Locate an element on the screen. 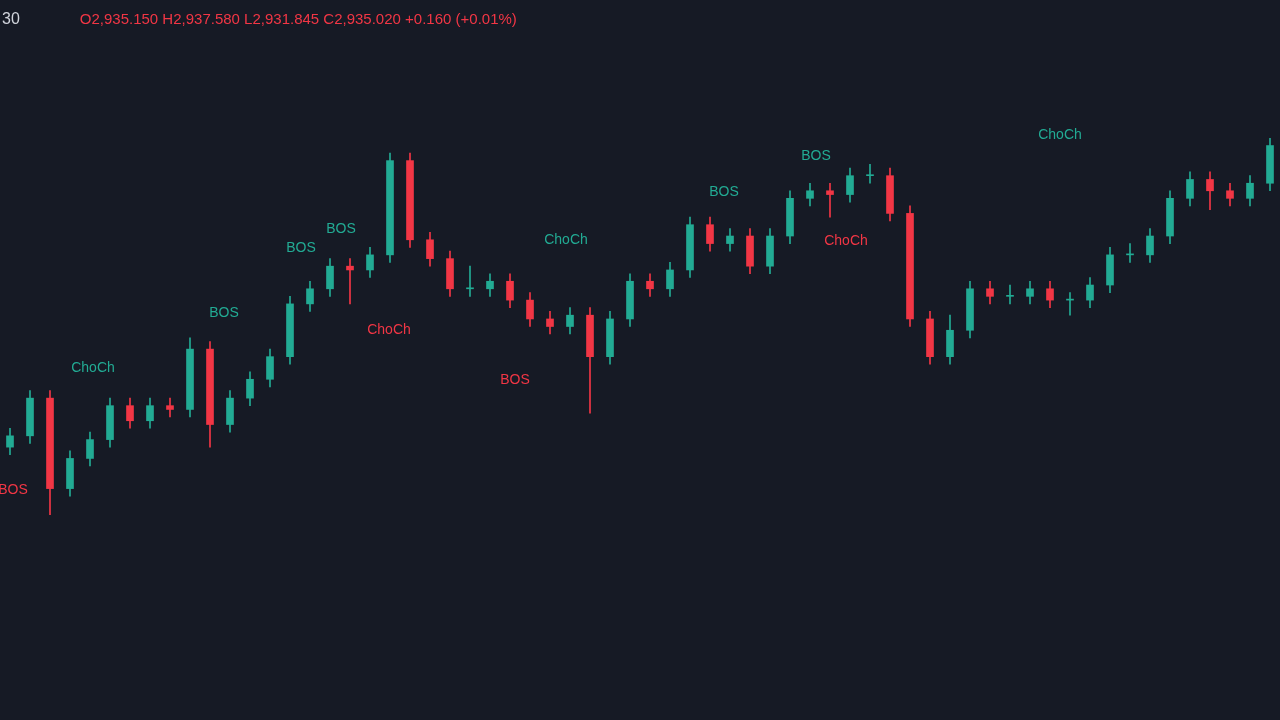 The image size is (1280, 720). chart-title: 30 is located at coordinates (11, 18).